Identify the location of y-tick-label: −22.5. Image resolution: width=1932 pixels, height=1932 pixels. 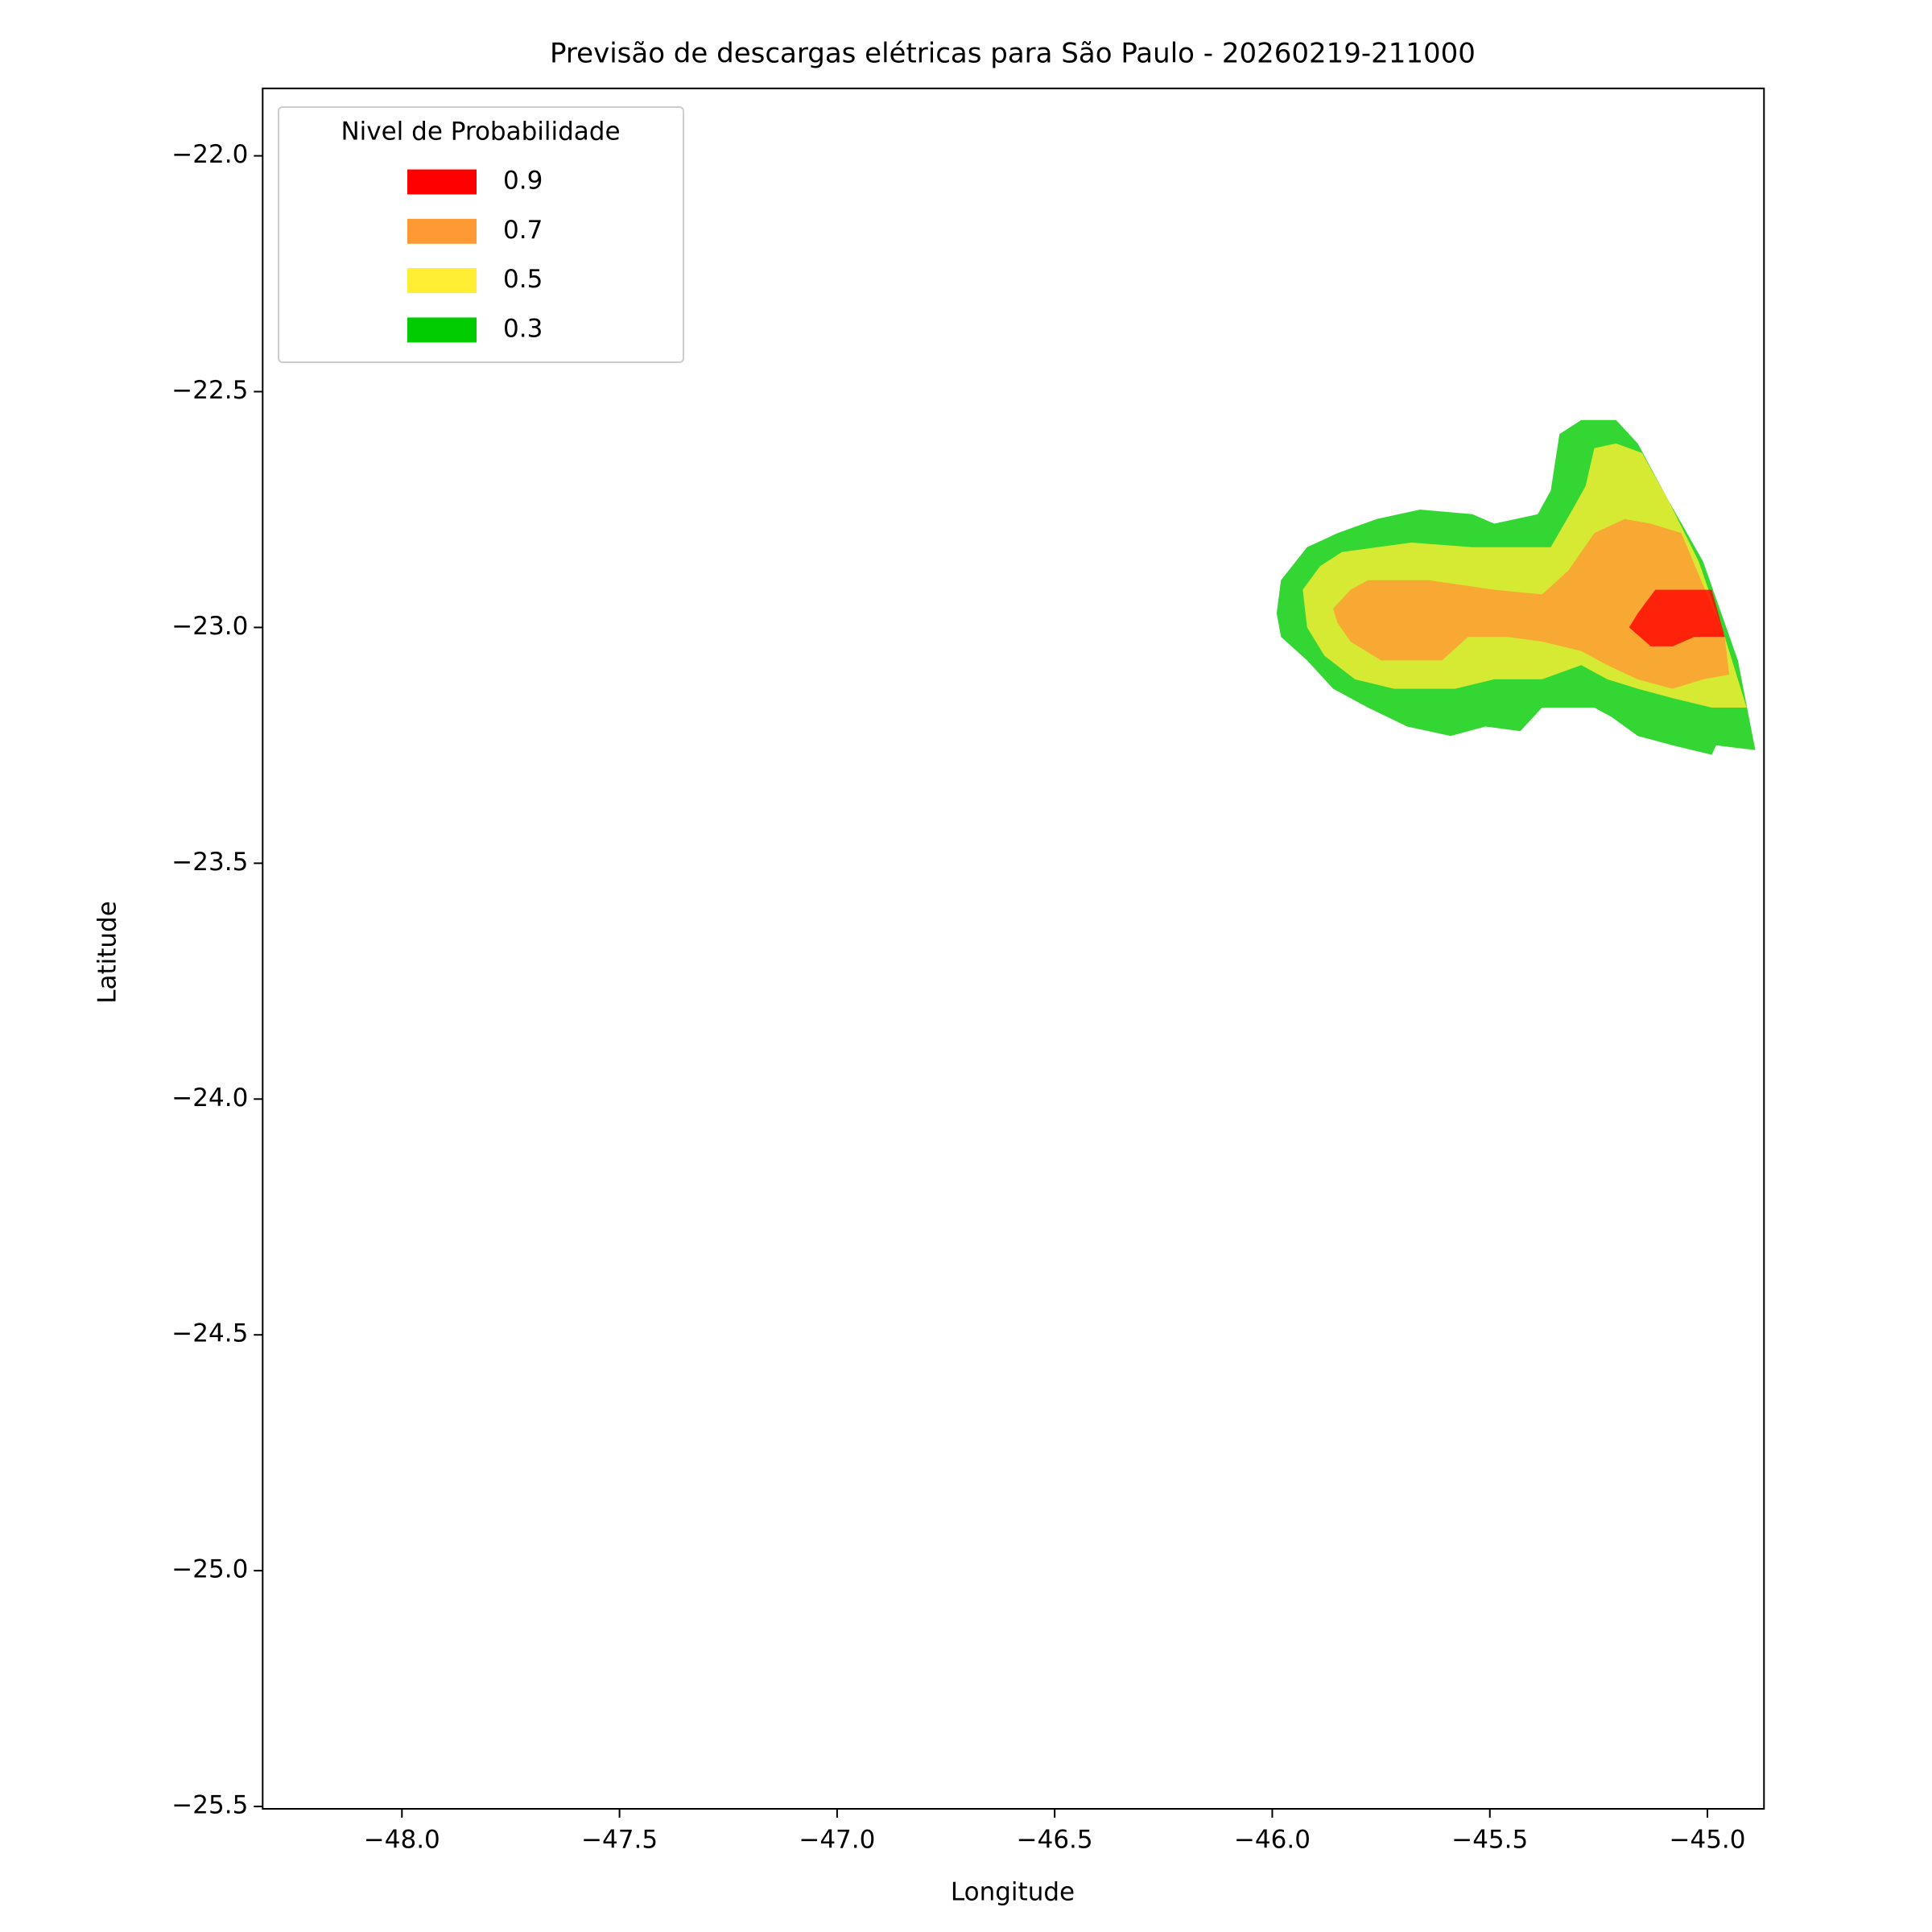
(209, 390).